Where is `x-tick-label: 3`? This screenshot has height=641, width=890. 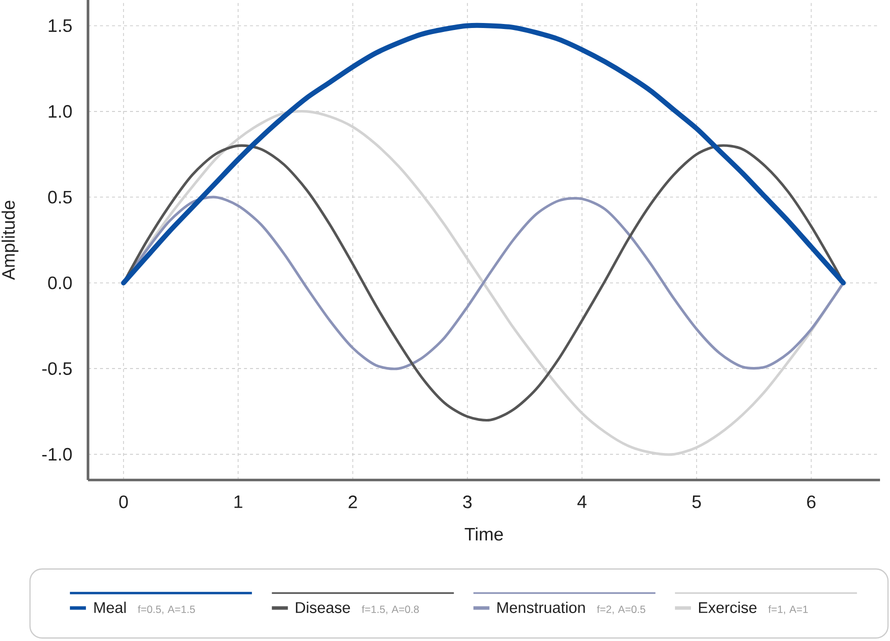
x-tick-label: 3 is located at coordinates (467, 502).